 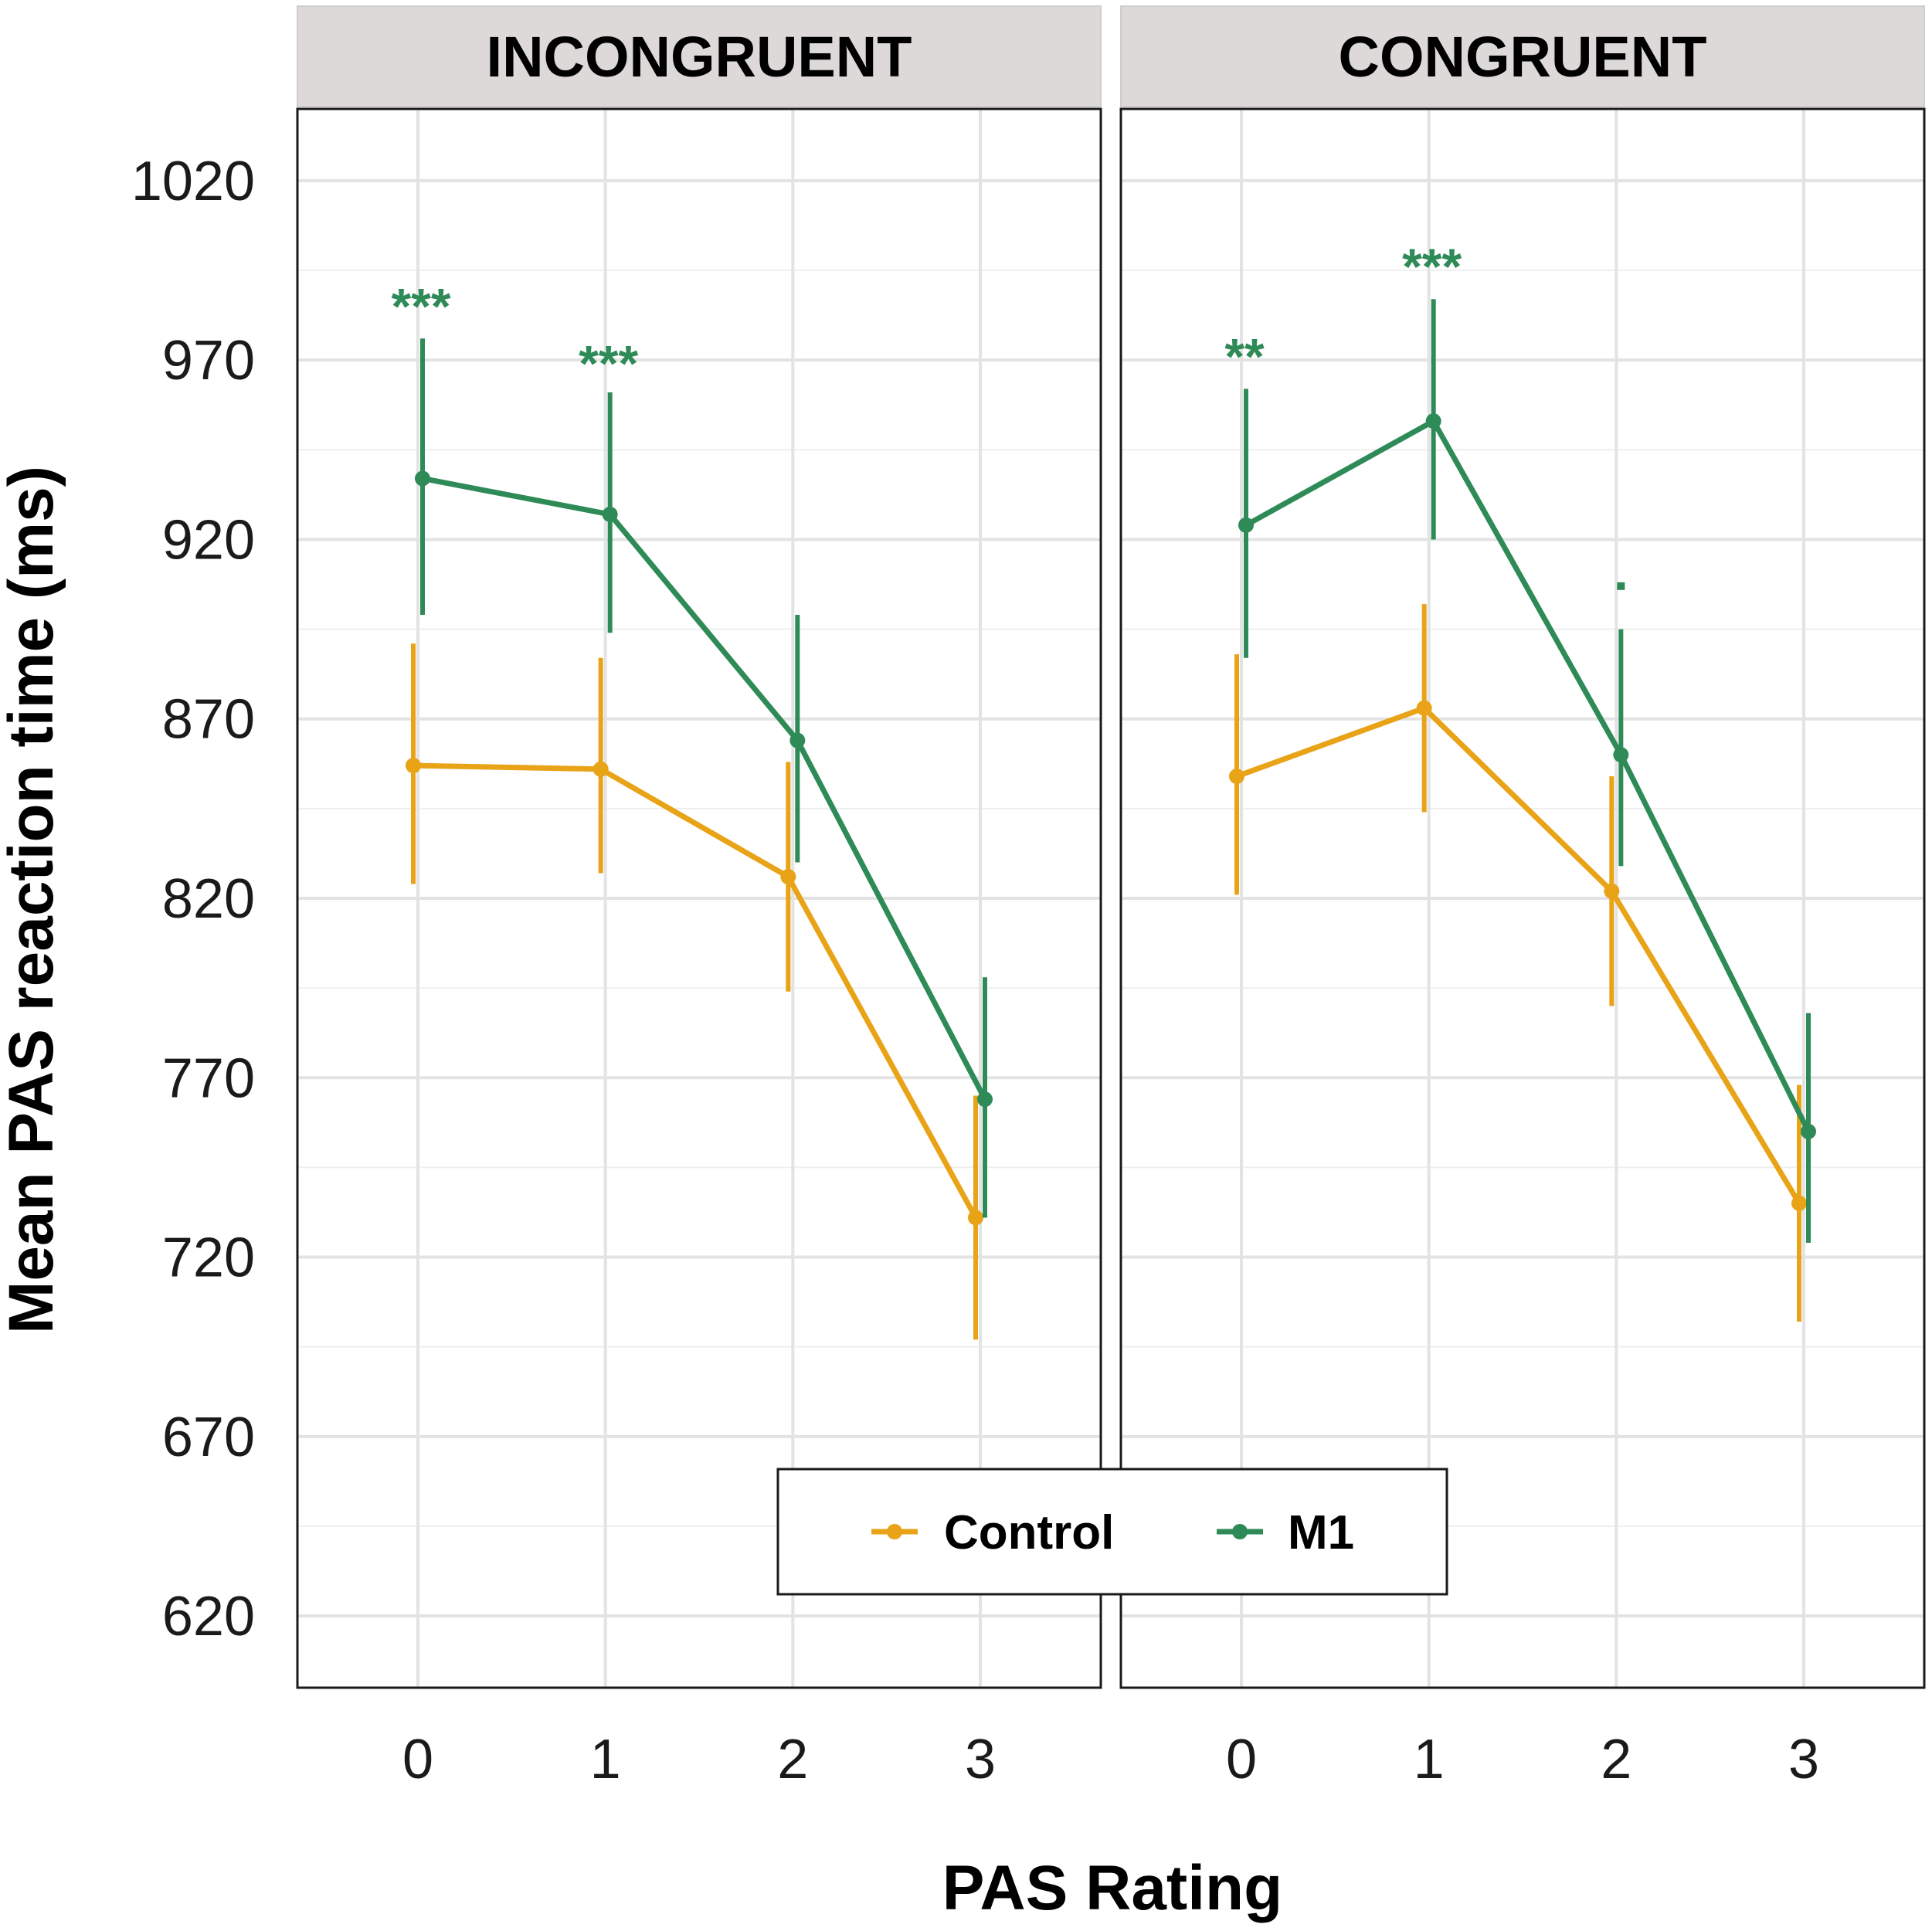 What do you see at coordinates (209, 1258) in the screenshot?
I see `y-tick-label: 720` at bounding box center [209, 1258].